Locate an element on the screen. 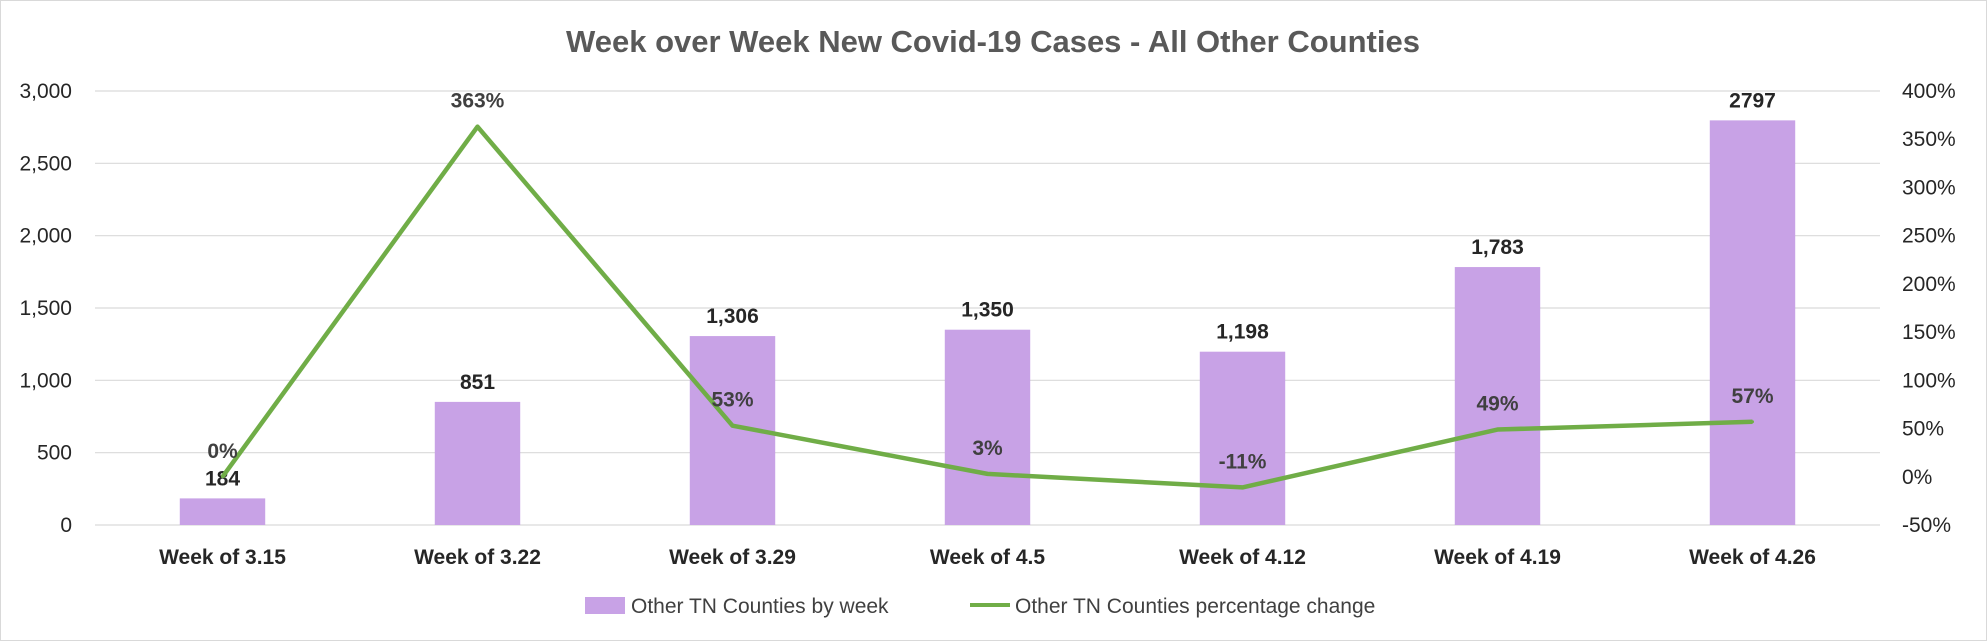 This screenshot has height=641, width=1987. line-data-label: 363% is located at coordinates (478, 101).